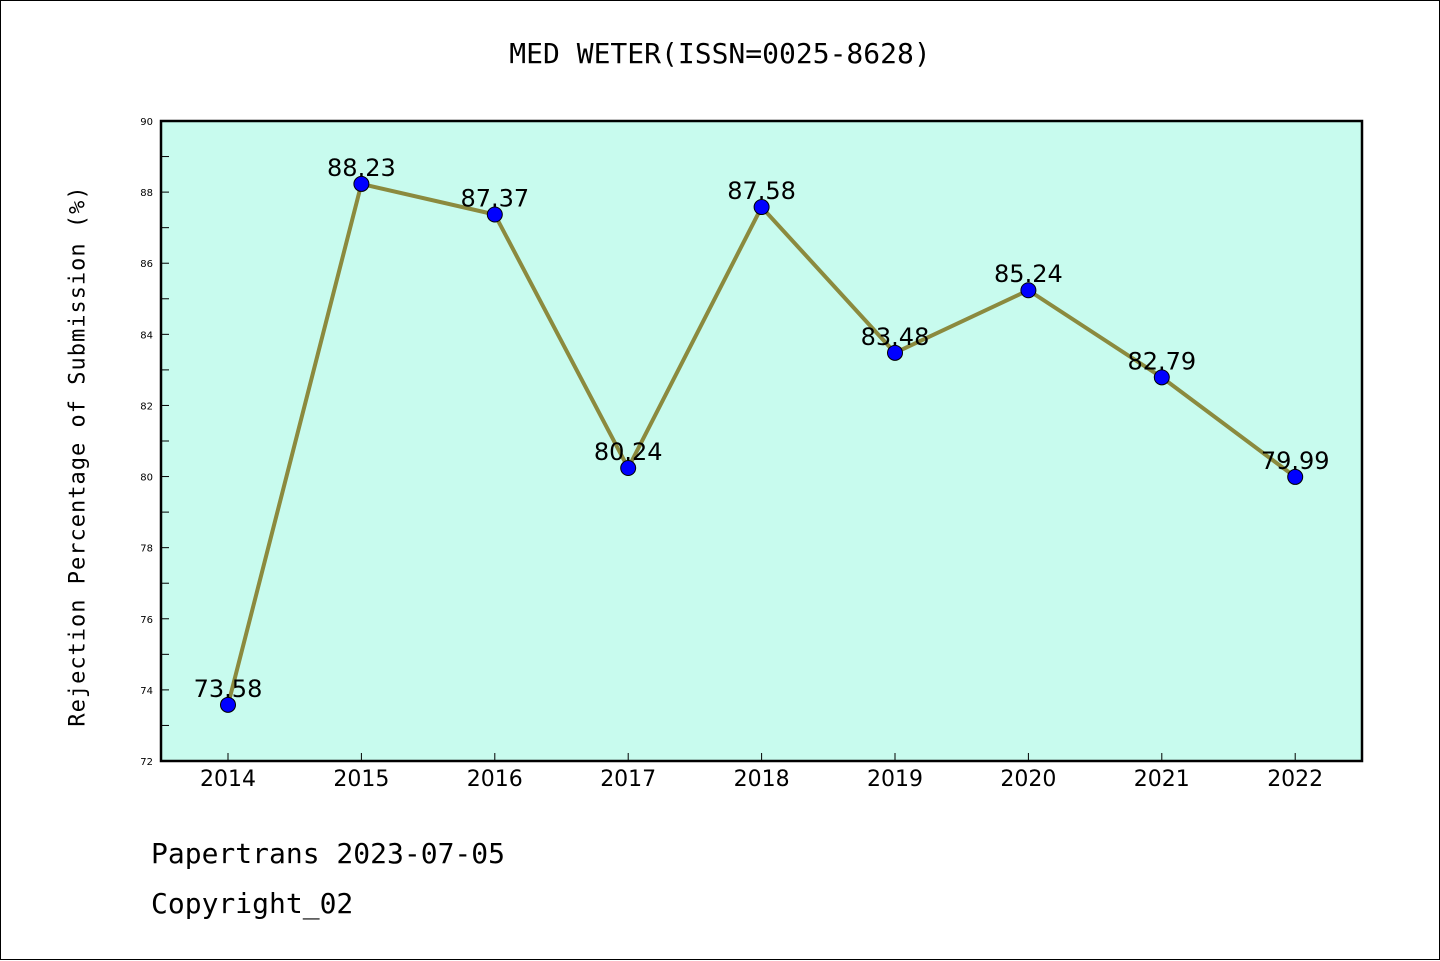  Describe the element at coordinates (146, 335) in the screenshot. I see `y-tick-label: 84` at that location.